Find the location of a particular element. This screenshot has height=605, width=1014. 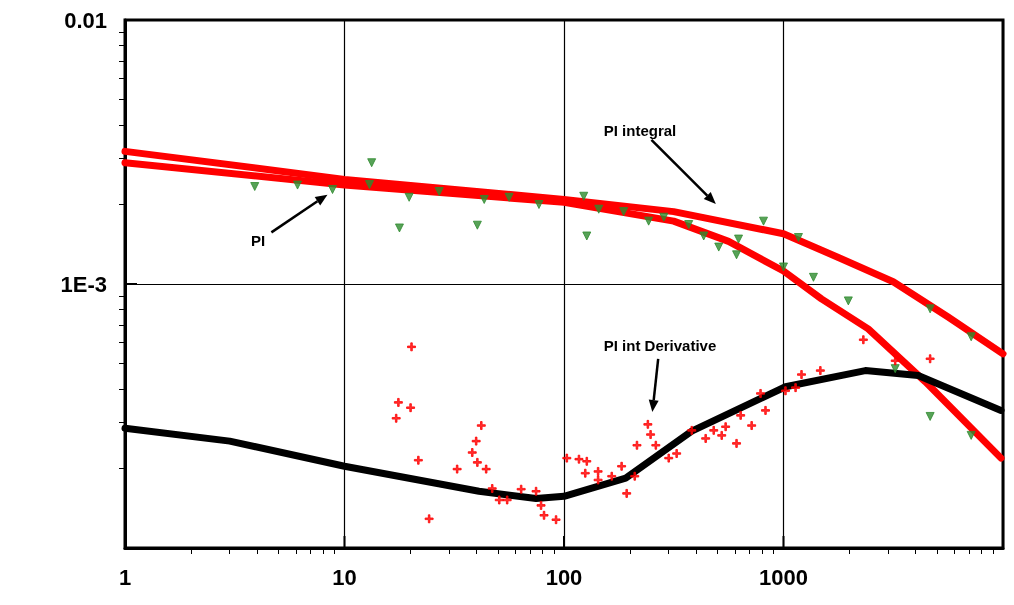

annotation: PI is located at coordinates (258, 240).